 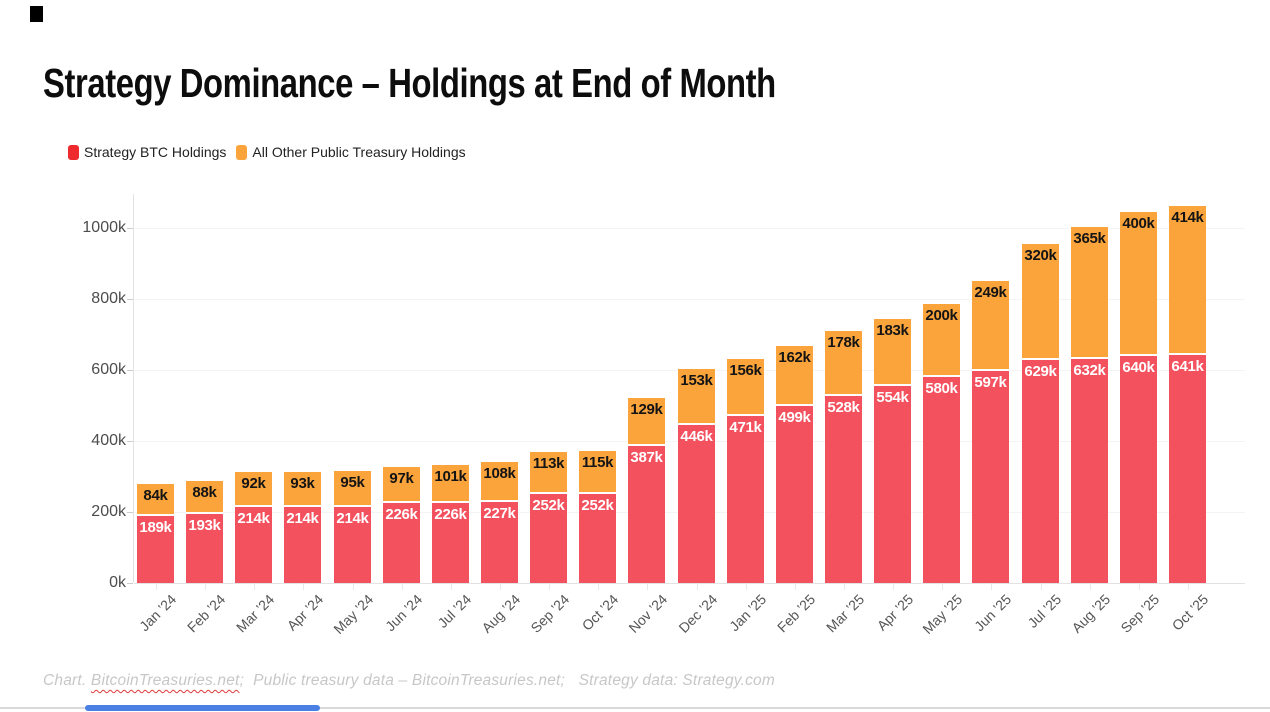 I want to click on bar-group: 92k 214k, so click(x=253, y=527).